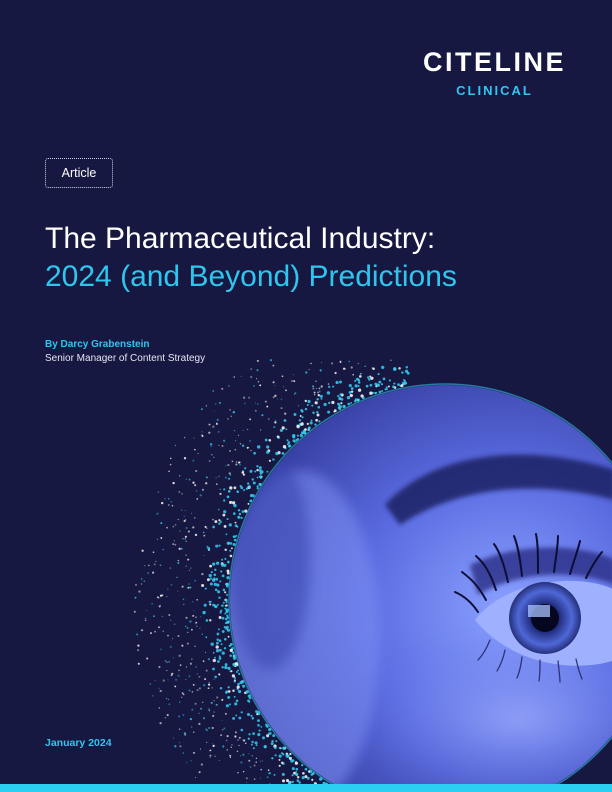  I want to click on citeline-logo: CITELINE CLINICAL, so click(494, 73).